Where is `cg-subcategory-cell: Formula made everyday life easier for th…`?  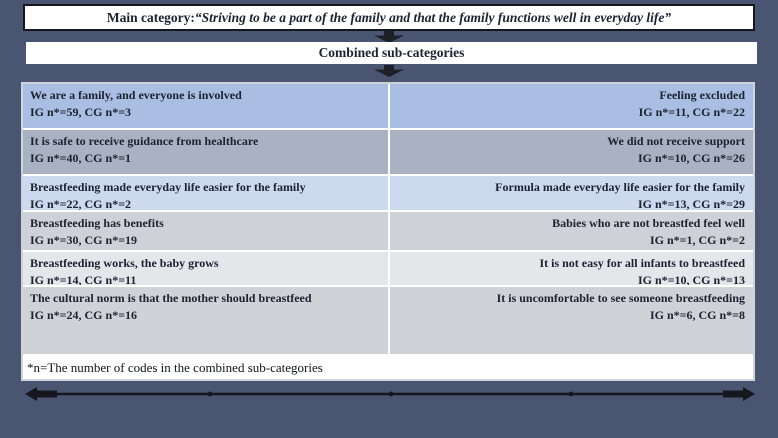
cg-subcategory-cell: Formula made everyday life easier for th… is located at coordinates (570, 193).